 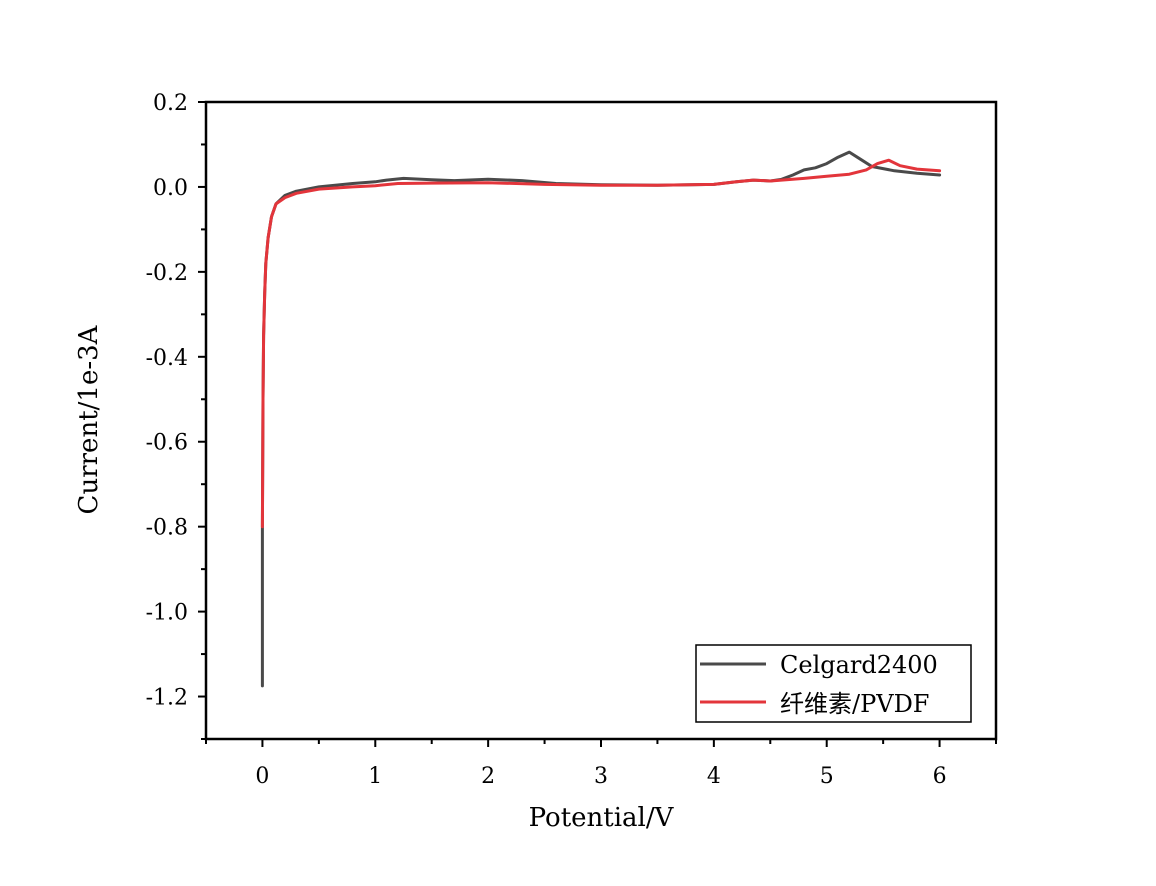 I want to click on x-tick-label: 1, so click(x=375, y=776).